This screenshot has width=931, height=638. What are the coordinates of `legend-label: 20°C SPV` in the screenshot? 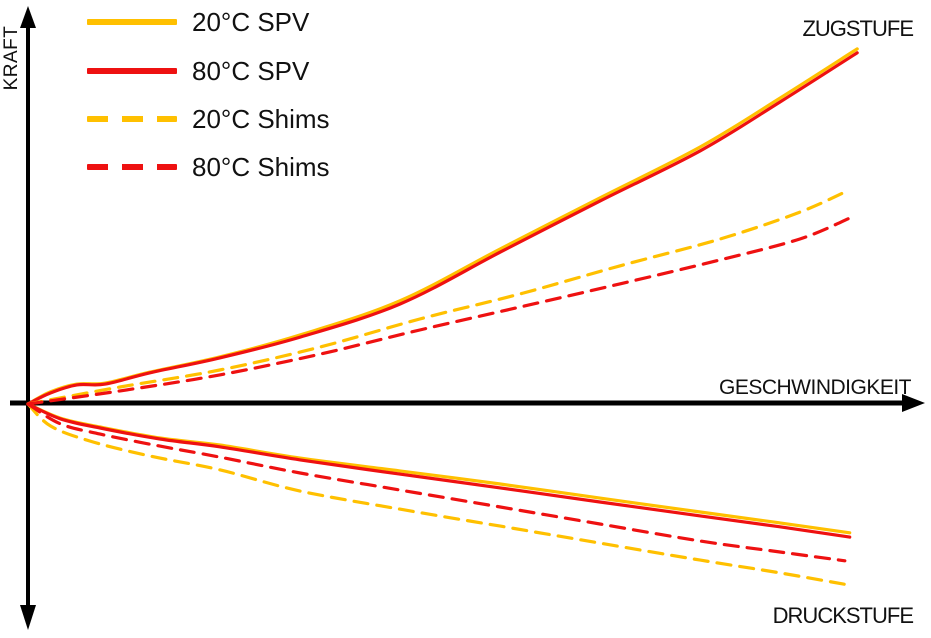 It's located at (251, 22).